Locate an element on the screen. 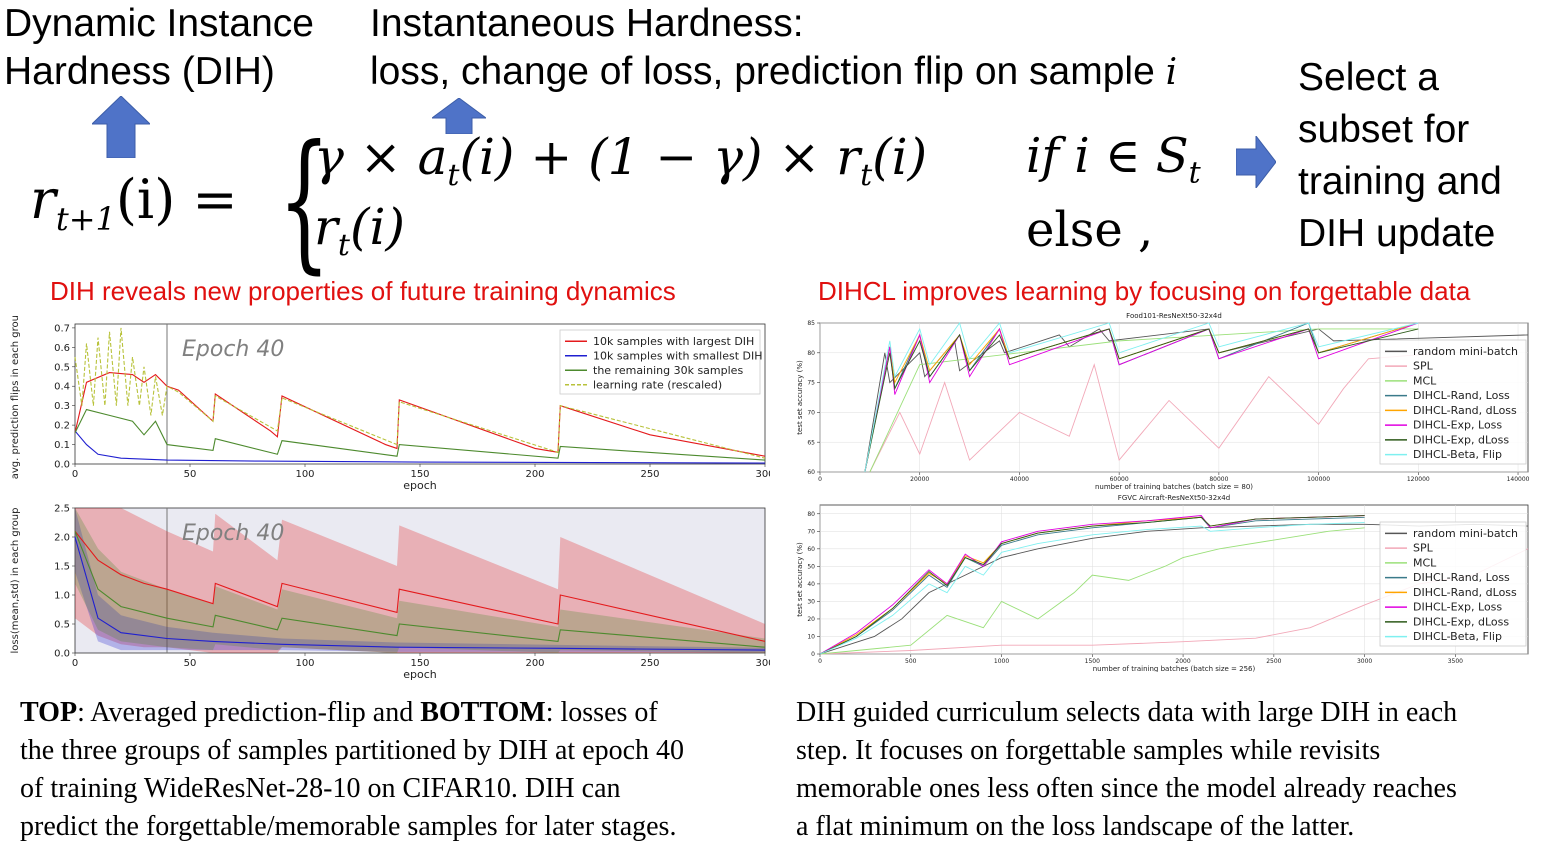 This screenshot has height=847, width=1557. x-tick-label: 60000 is located at coordinates (1119, 479).